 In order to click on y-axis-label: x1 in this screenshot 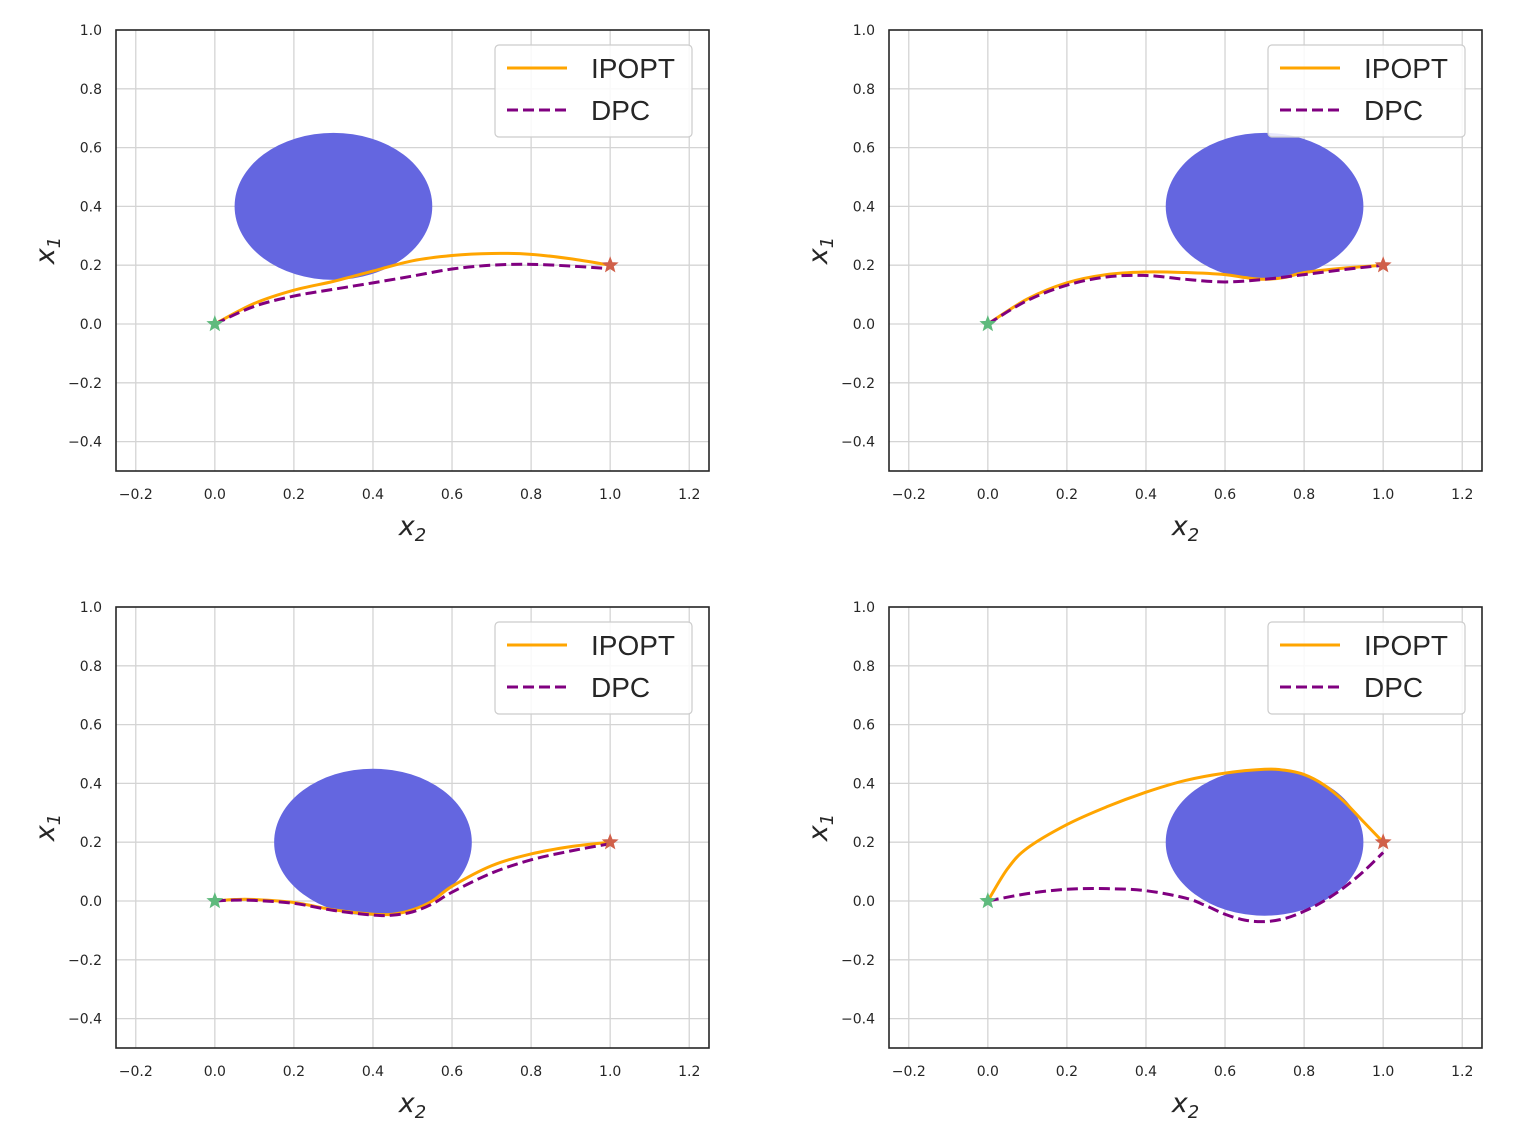, I will do `click(47, 251)`.